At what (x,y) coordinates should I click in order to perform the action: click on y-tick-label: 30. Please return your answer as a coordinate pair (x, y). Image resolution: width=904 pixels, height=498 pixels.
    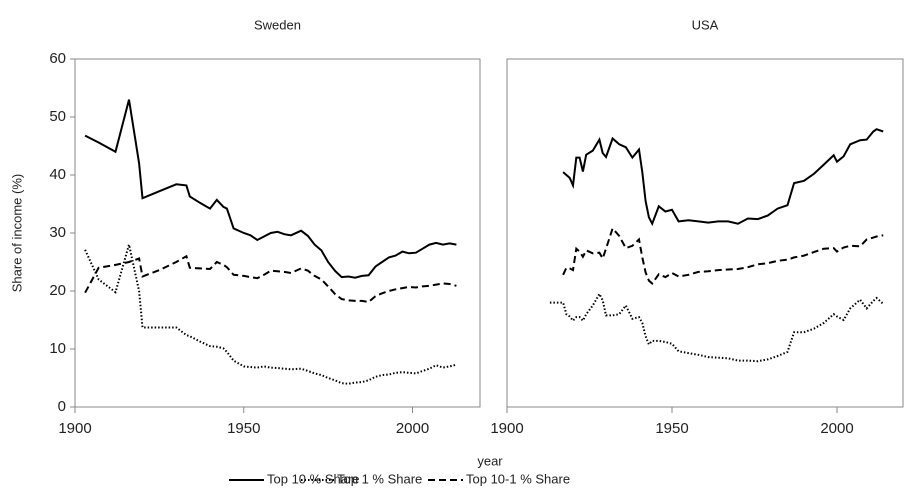
    Looking at the image, I should click on (57, 232).